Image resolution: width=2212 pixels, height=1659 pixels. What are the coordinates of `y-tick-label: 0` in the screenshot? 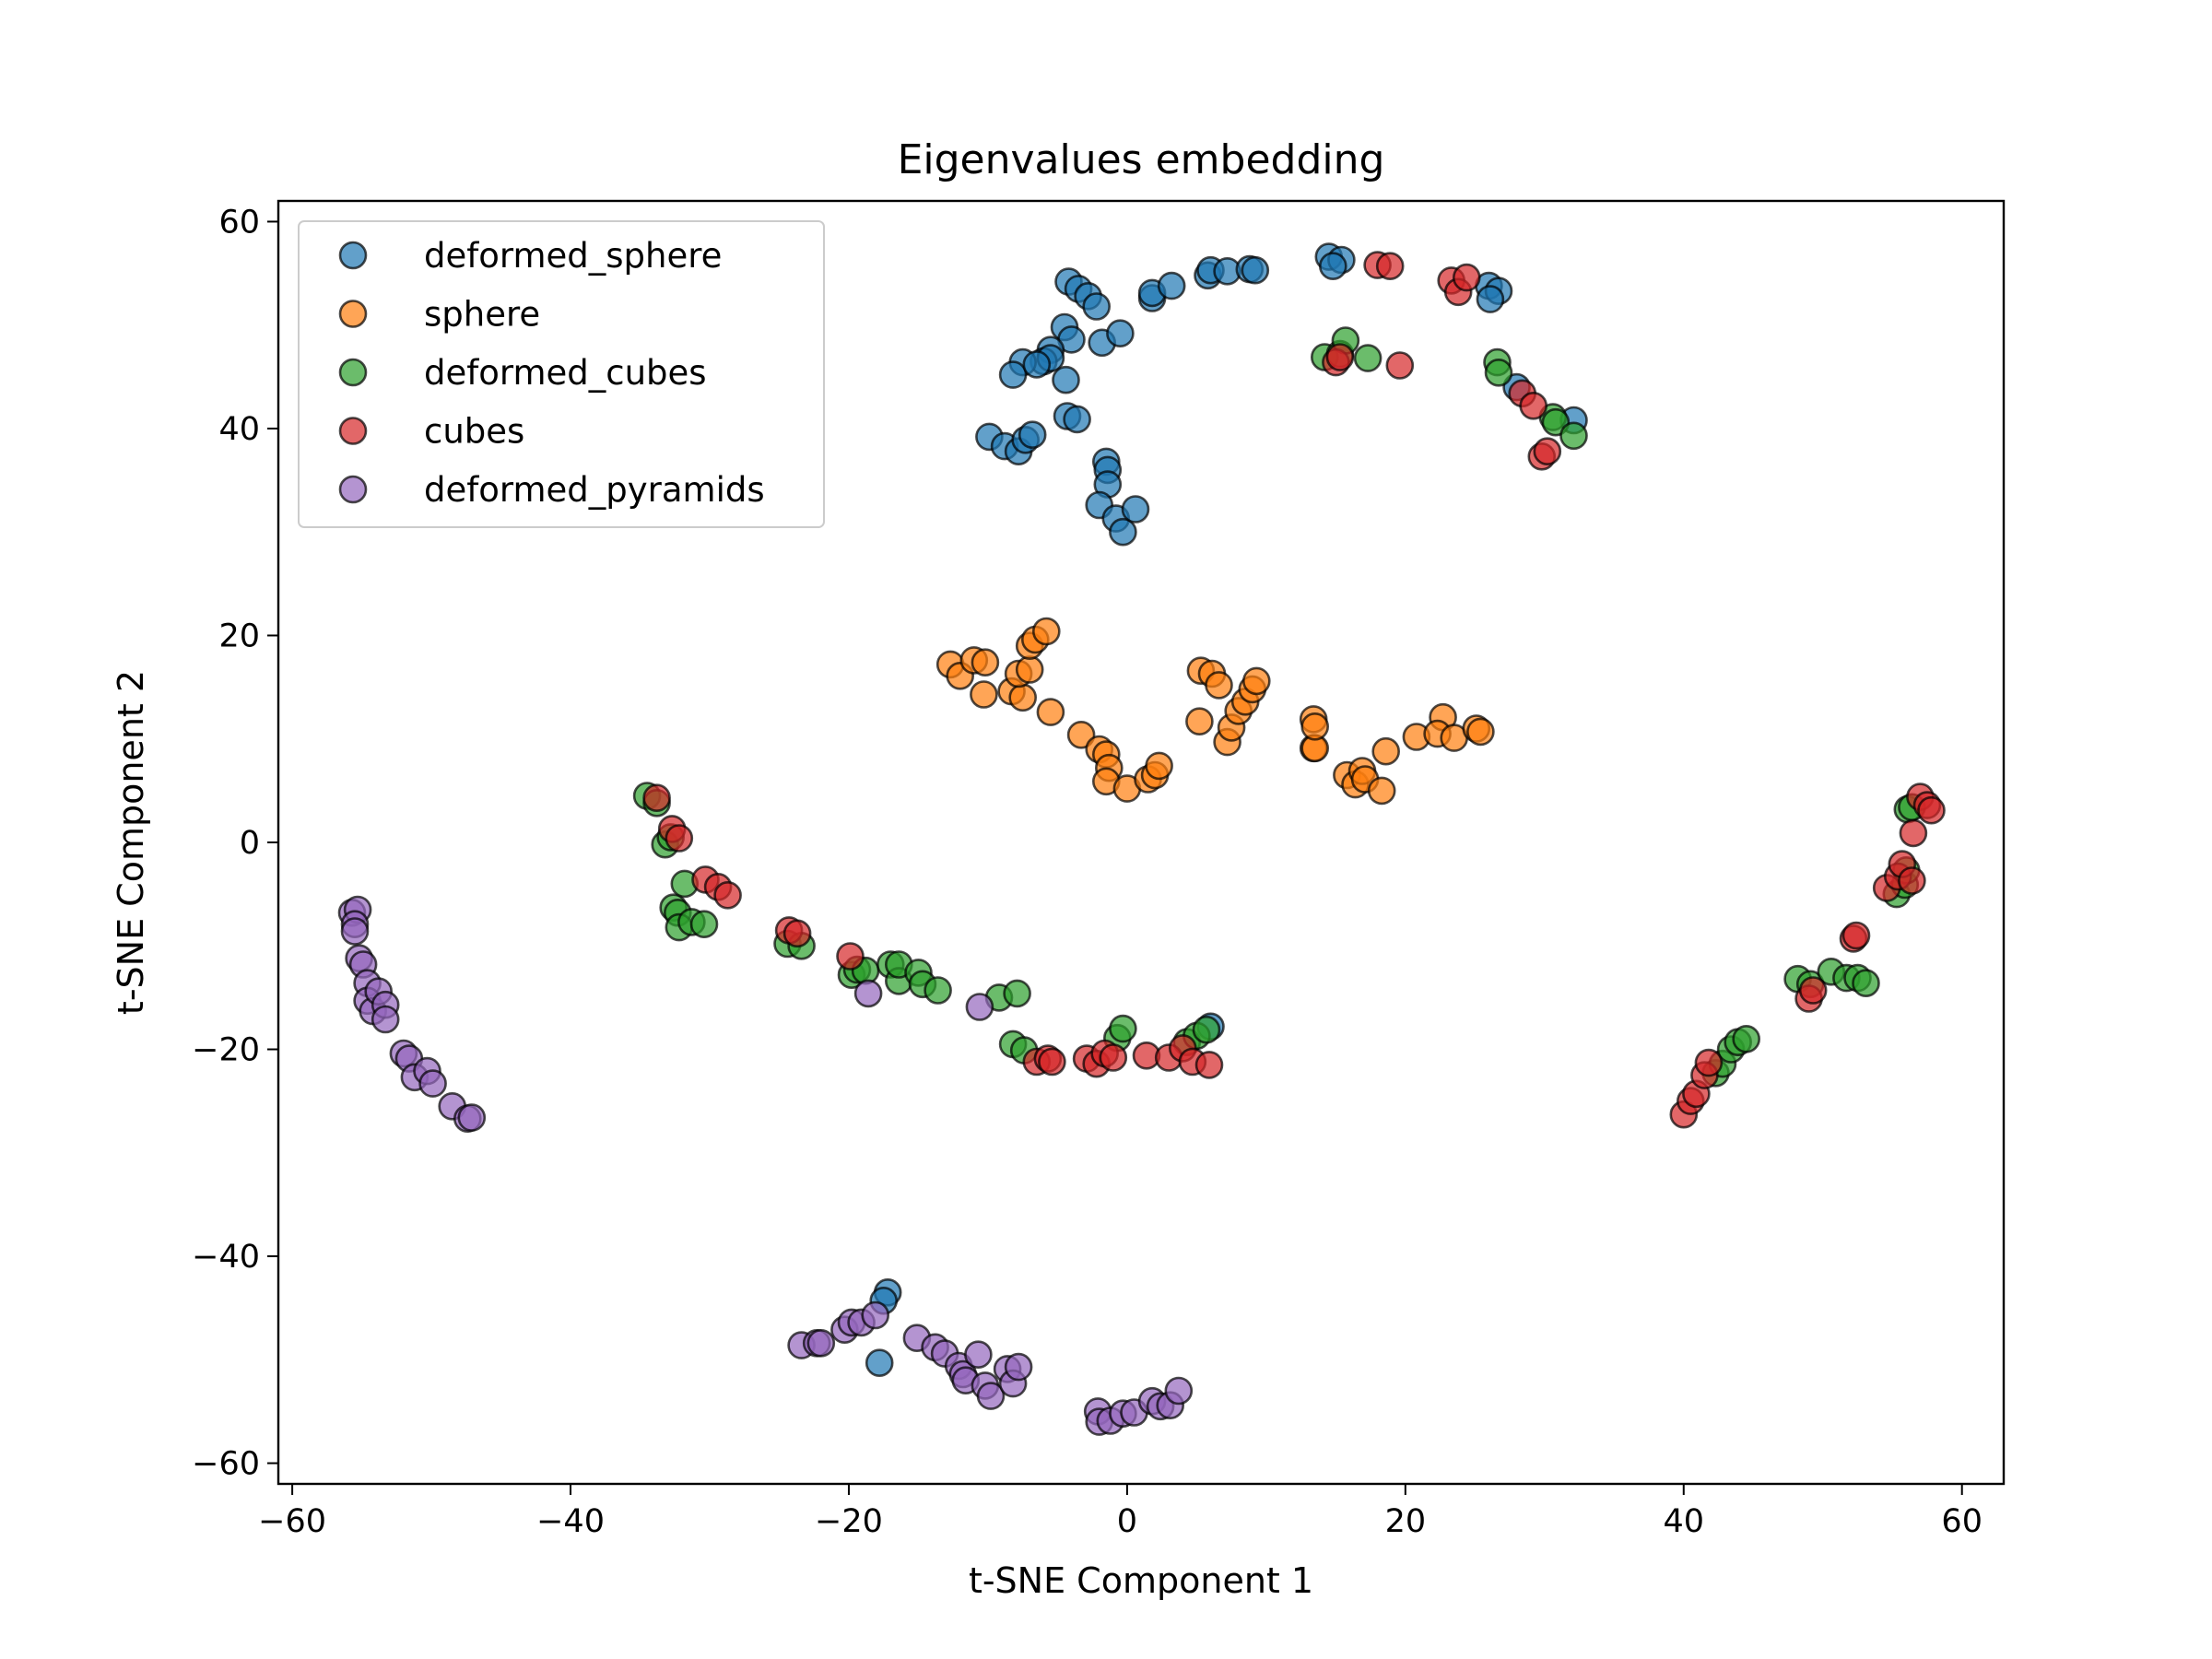 It's located at (250, 843).